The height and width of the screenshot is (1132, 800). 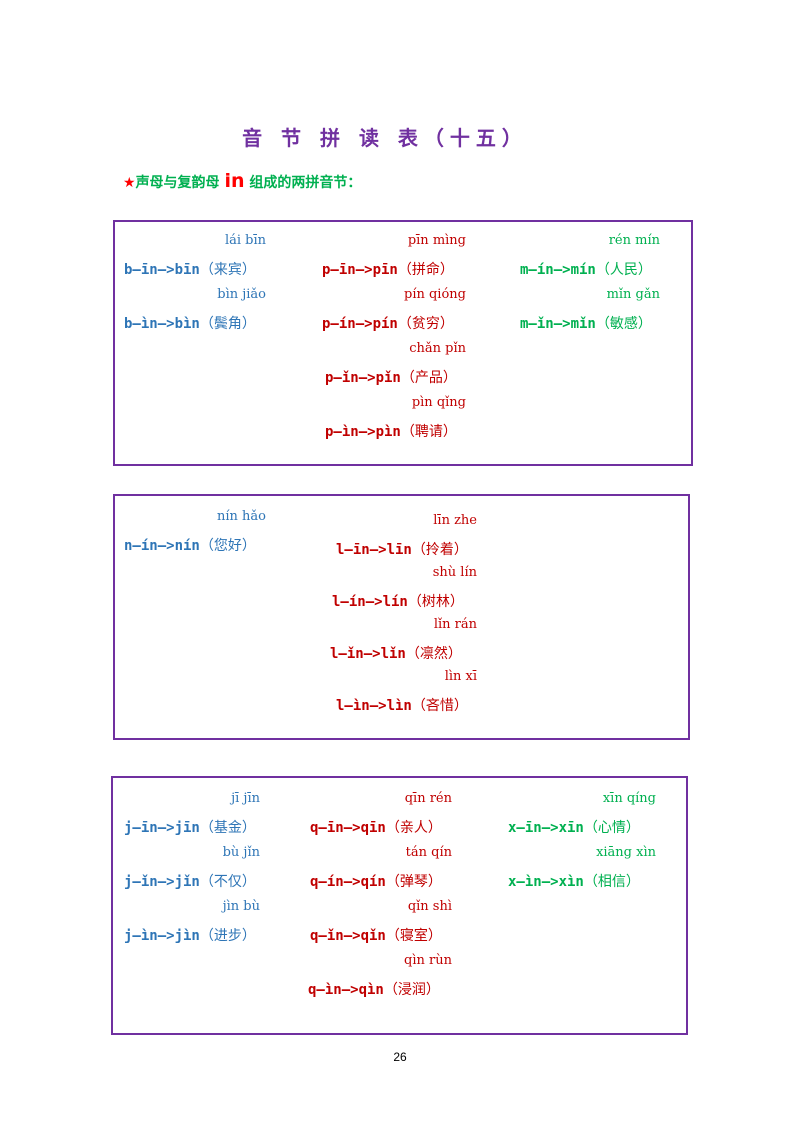 I want to click on pinyin-label: jī jīn, so click(x=245, y=798).